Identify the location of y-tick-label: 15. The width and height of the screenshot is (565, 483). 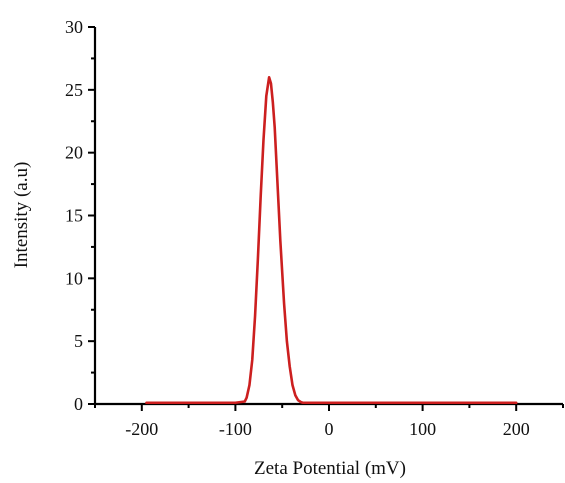
(74, 216).